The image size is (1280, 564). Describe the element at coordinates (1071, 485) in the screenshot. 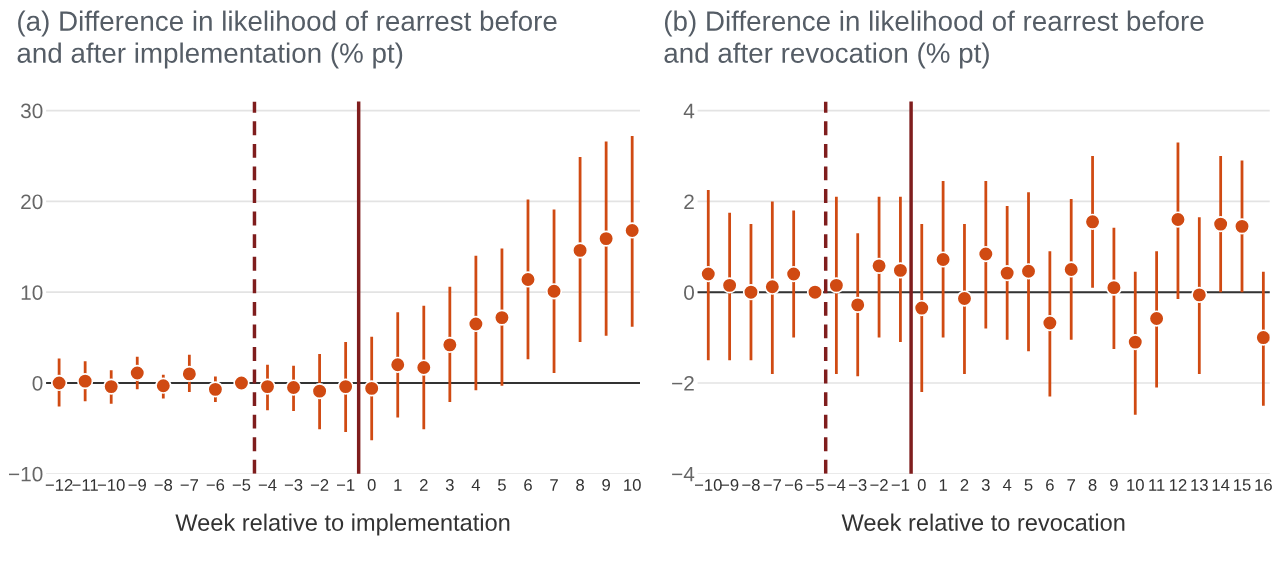

I see `x-tick-label: 7` at that location.